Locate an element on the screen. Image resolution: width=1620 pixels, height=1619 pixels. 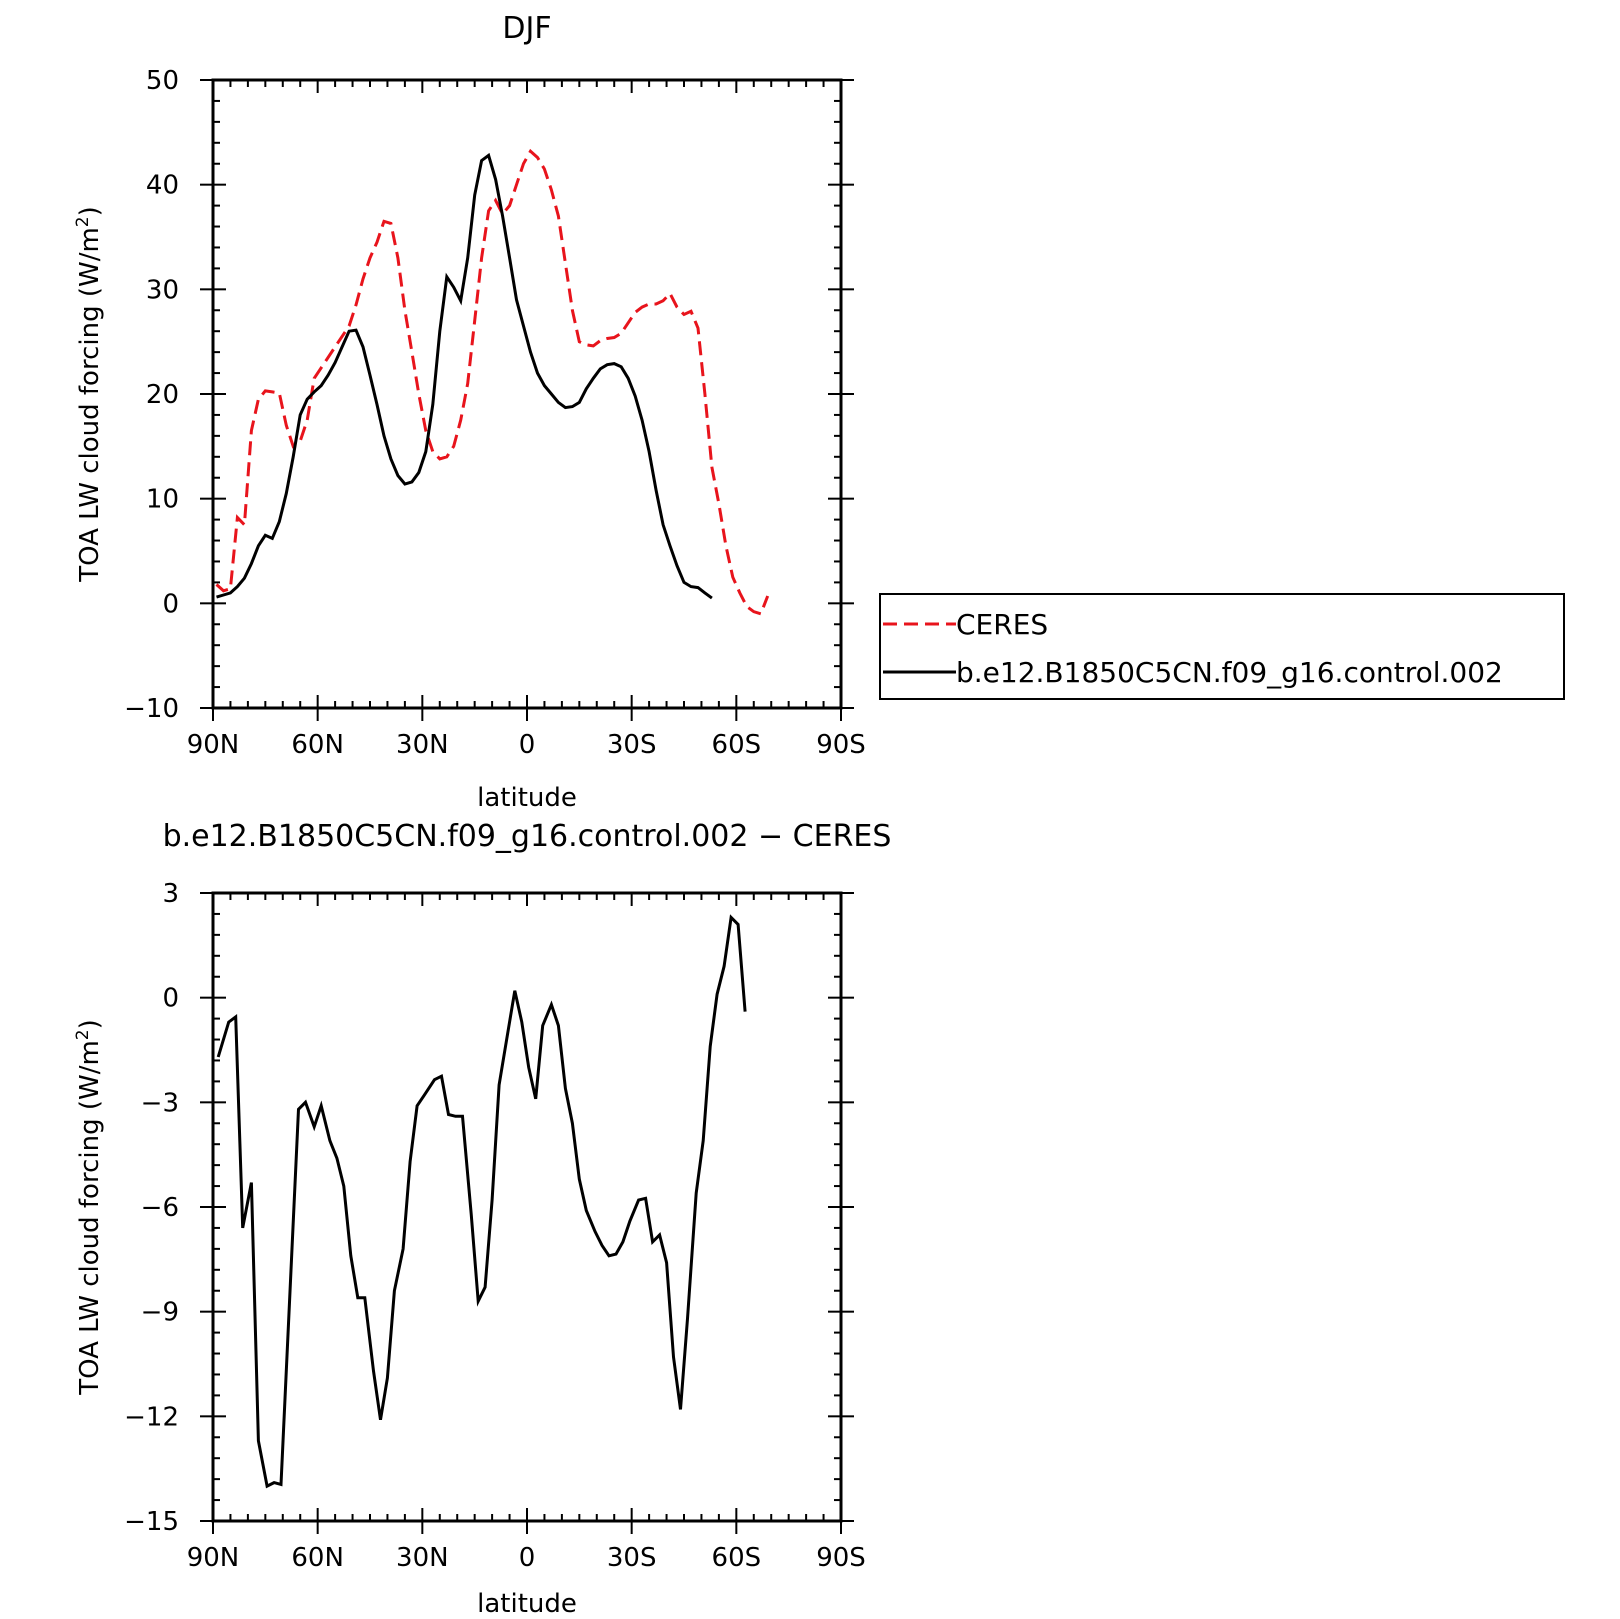
top-ytick-labels: −10 0 10 20 30 40 50 is located at coordinates (151, 395).